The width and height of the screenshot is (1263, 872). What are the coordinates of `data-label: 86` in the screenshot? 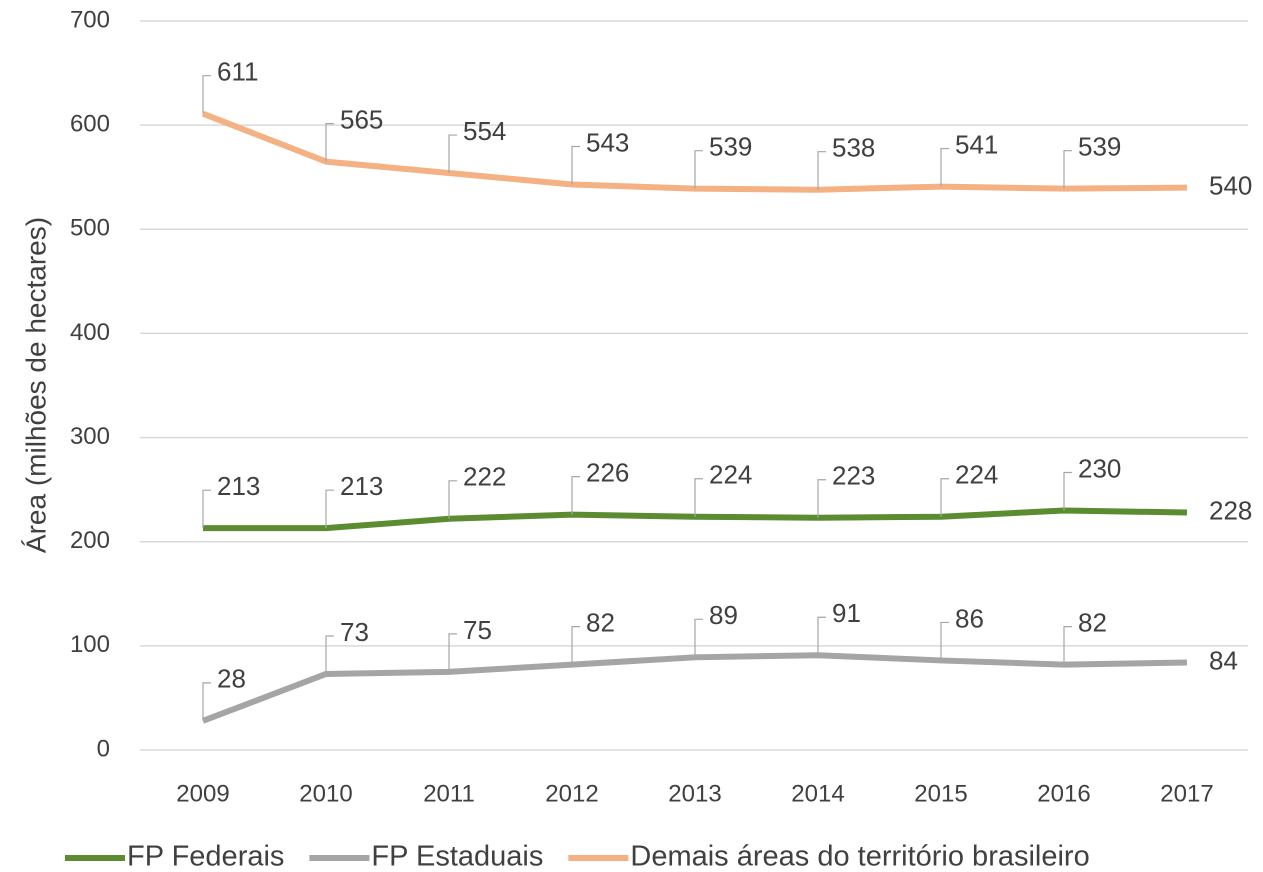 It's located at (969, 618).